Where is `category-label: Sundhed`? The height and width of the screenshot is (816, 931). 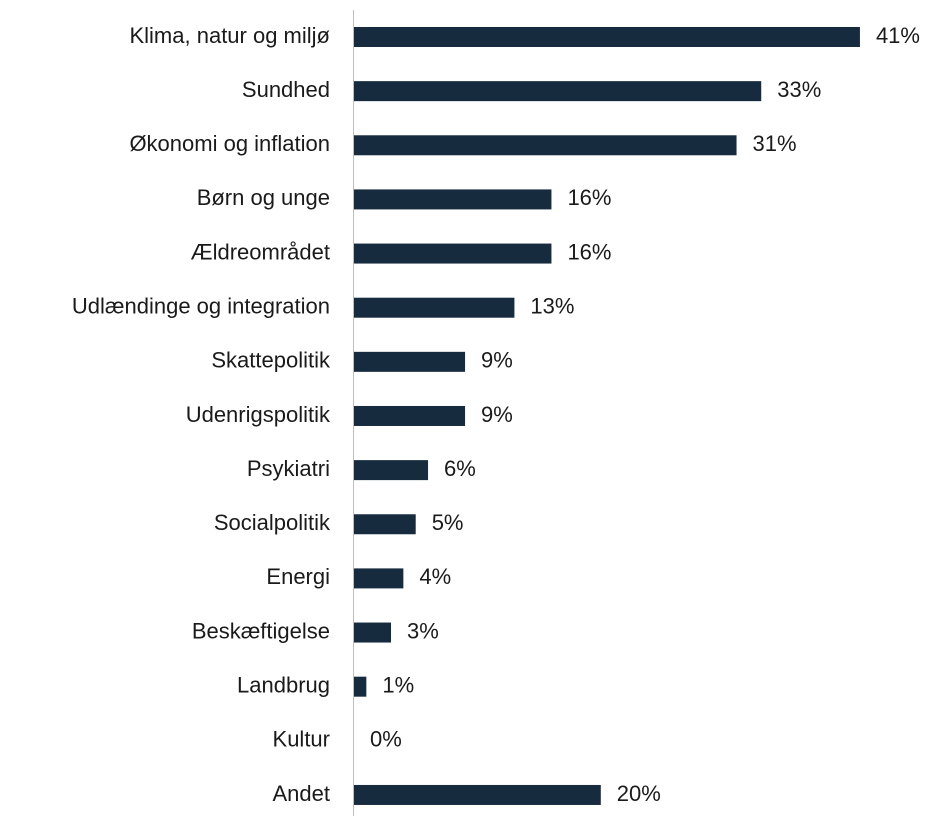 category-label: Sundhed is located at coordinates (286, 89).